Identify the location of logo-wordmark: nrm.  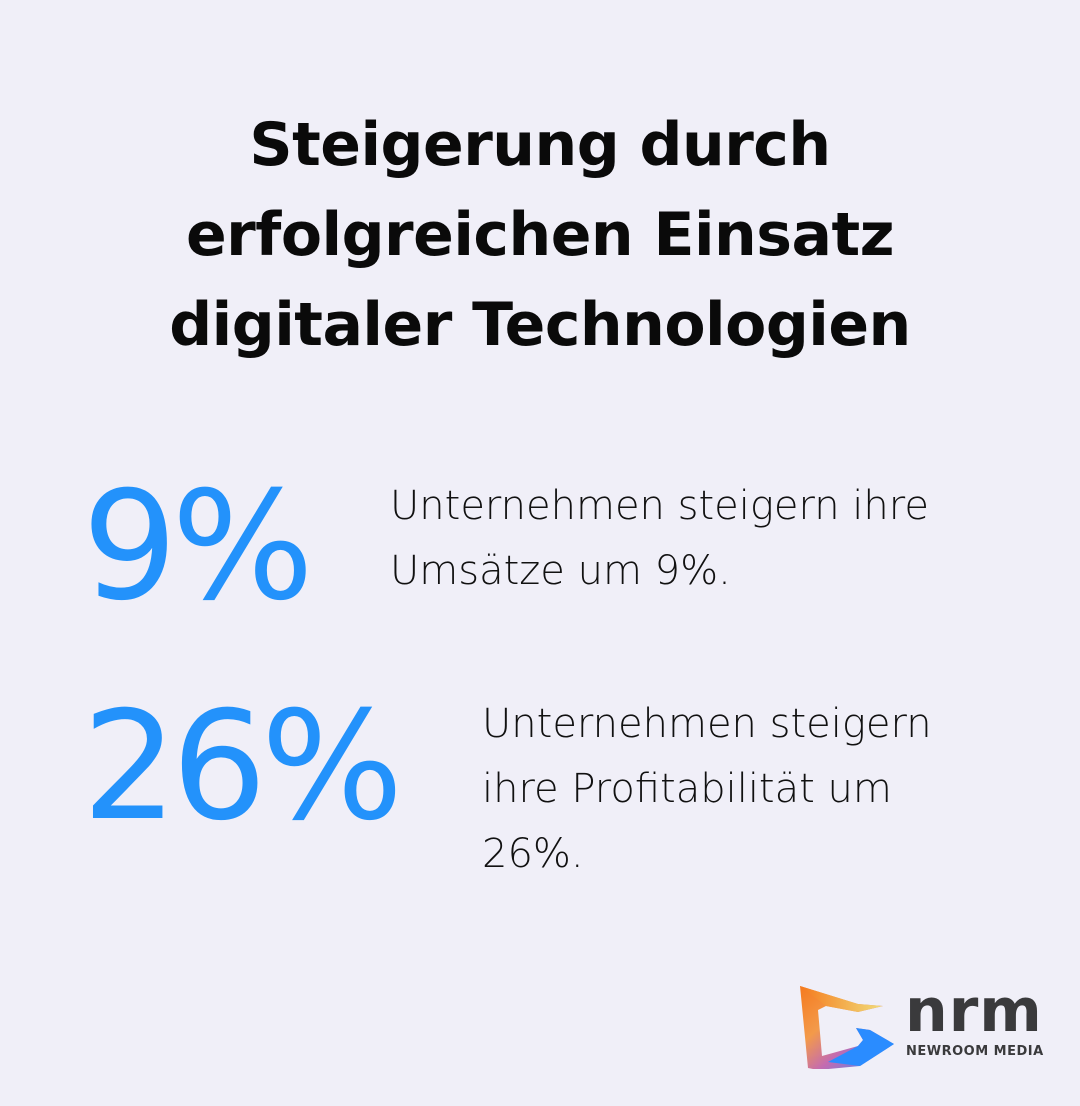
(974, 1011).